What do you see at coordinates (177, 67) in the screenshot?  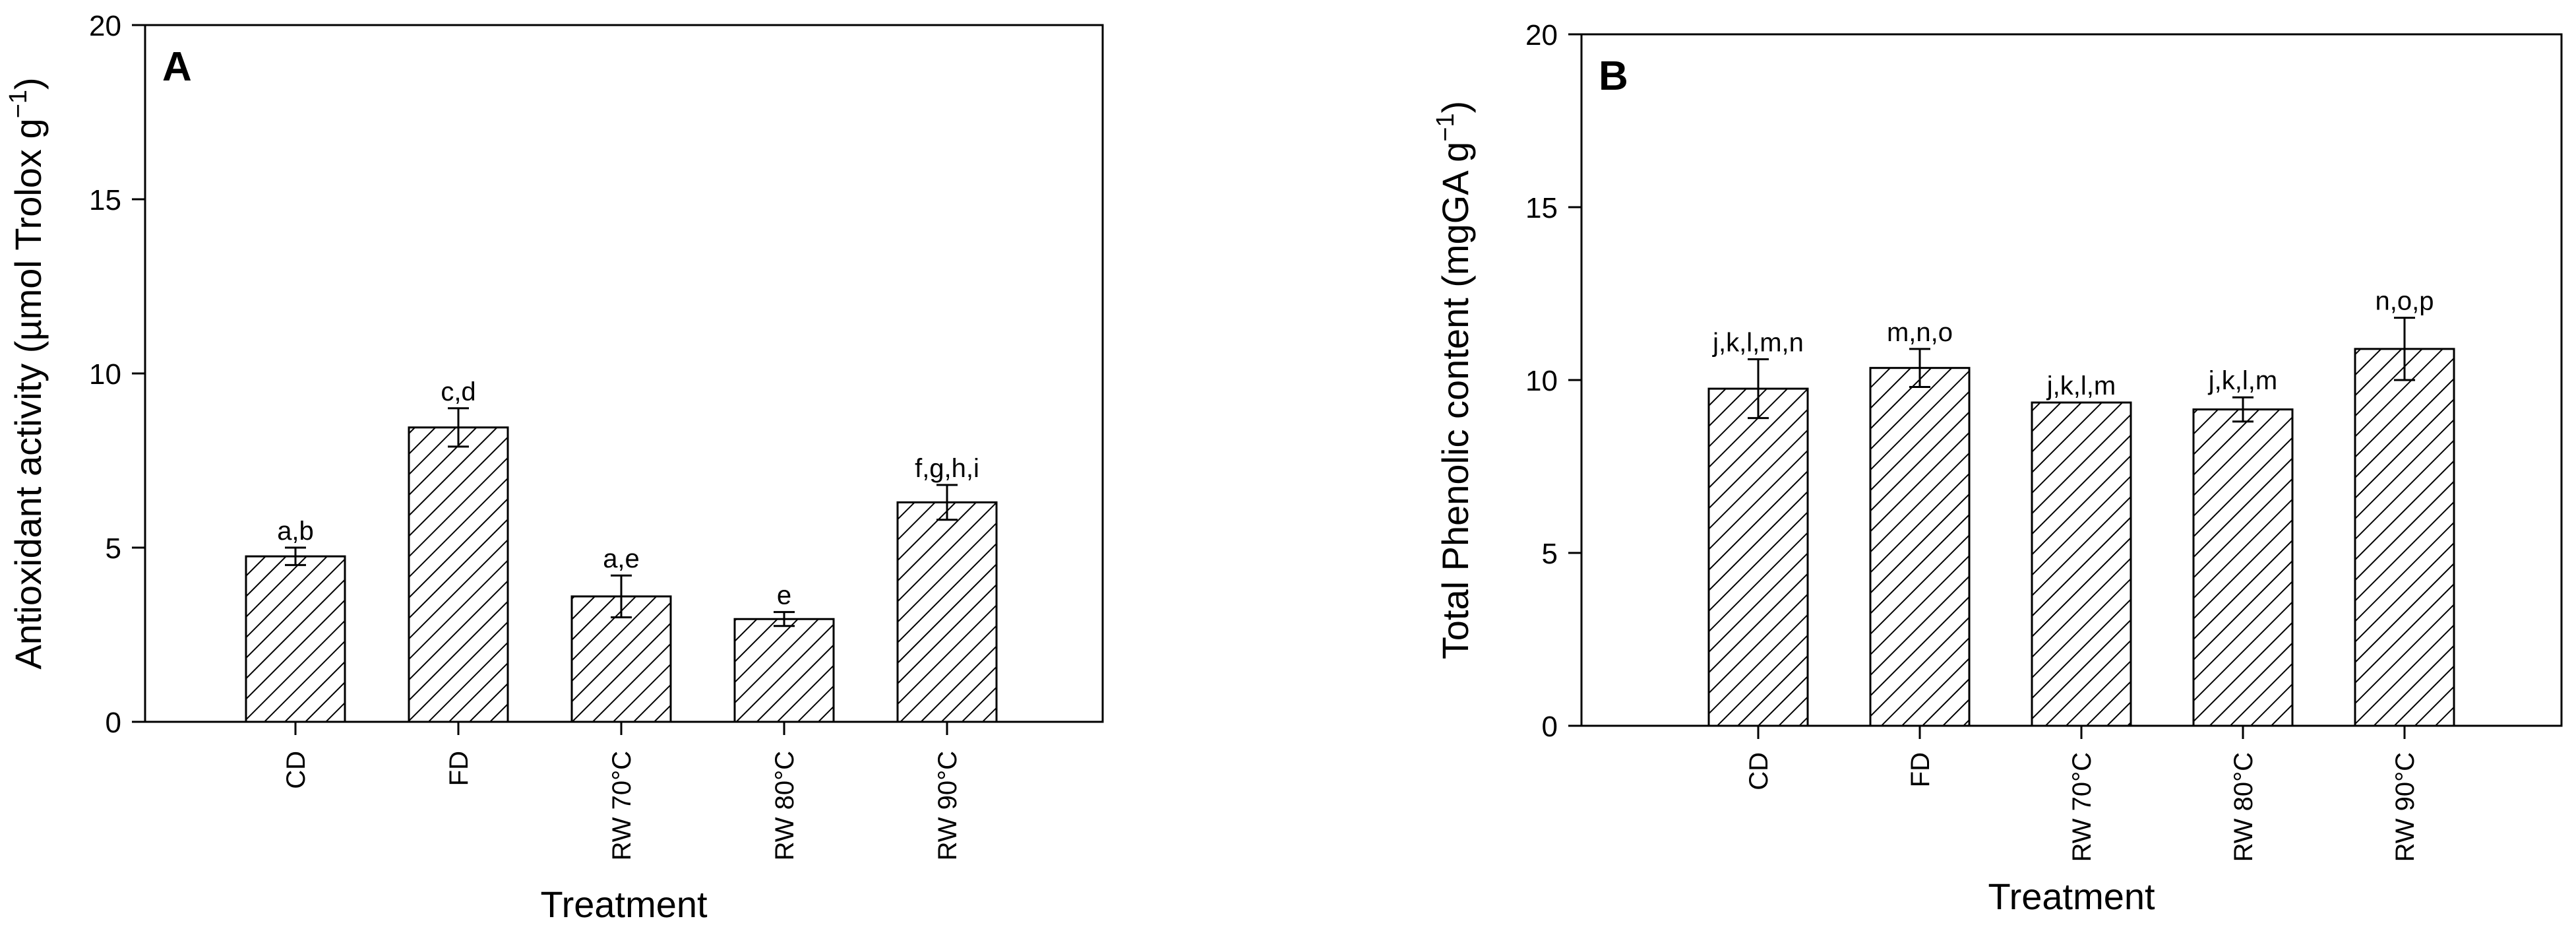 I see `panel-letter: A` at bounding box center [177, 67].